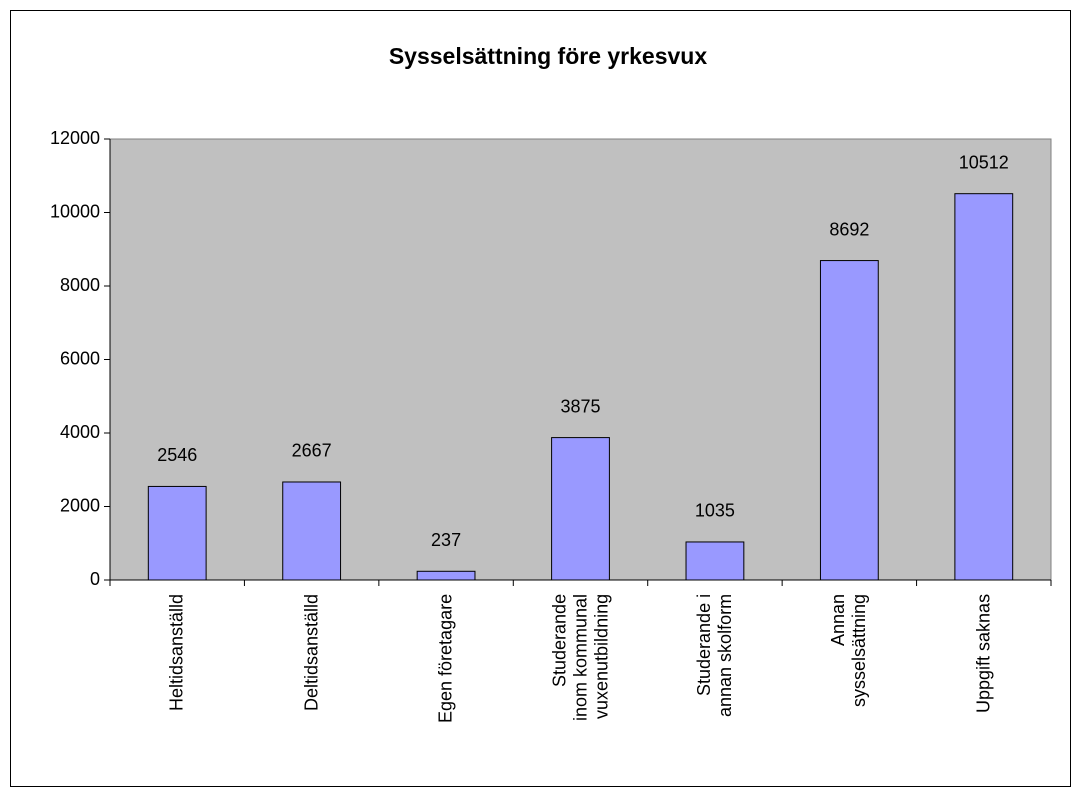  I want to click on data-label: 3875, so click(580, 406).